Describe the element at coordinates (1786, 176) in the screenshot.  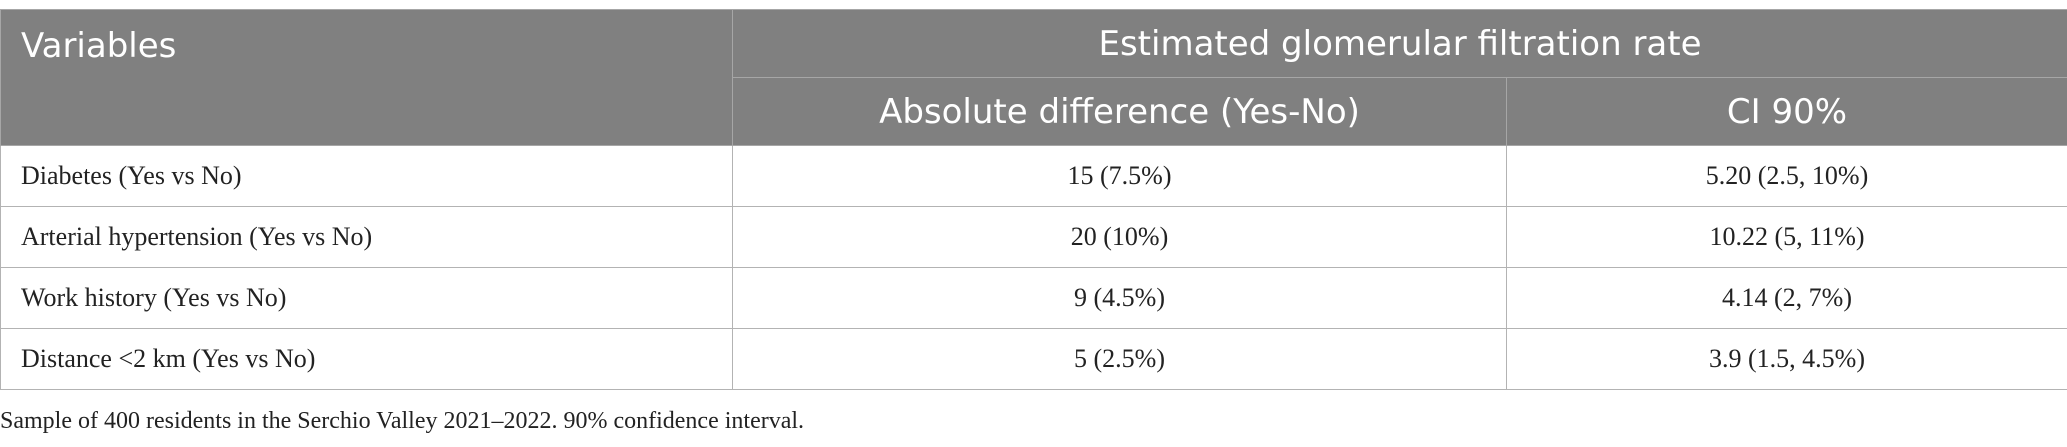
I see `cell-ci: 5.20 (2.5, 10%)` at that location.